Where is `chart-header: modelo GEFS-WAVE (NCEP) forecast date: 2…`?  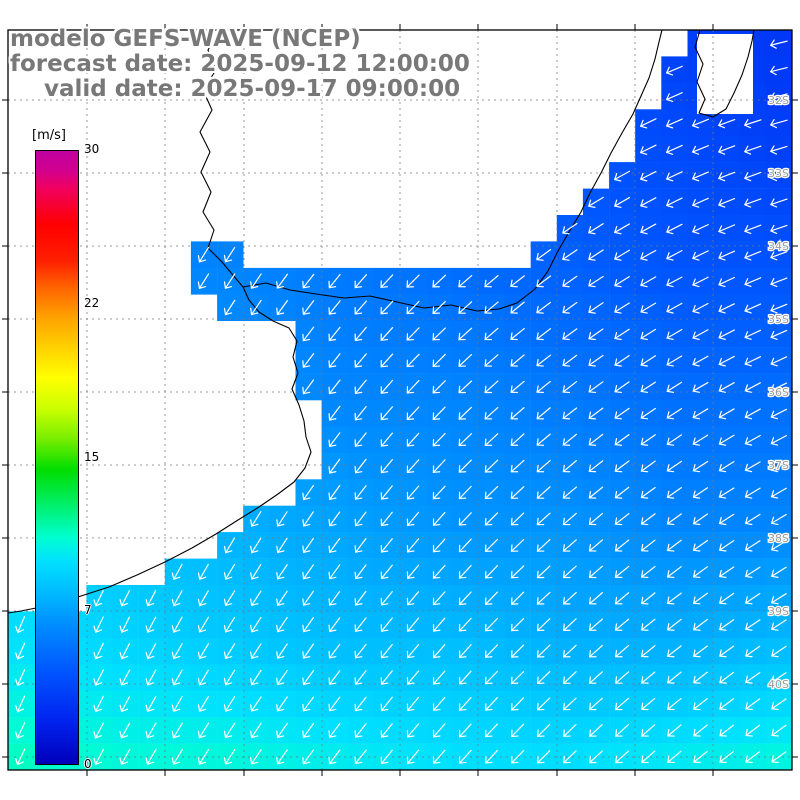
chart-header: modelo GEFS-WAVE (NCEP) forecast date: 2… is located at coordinates (240, 64).